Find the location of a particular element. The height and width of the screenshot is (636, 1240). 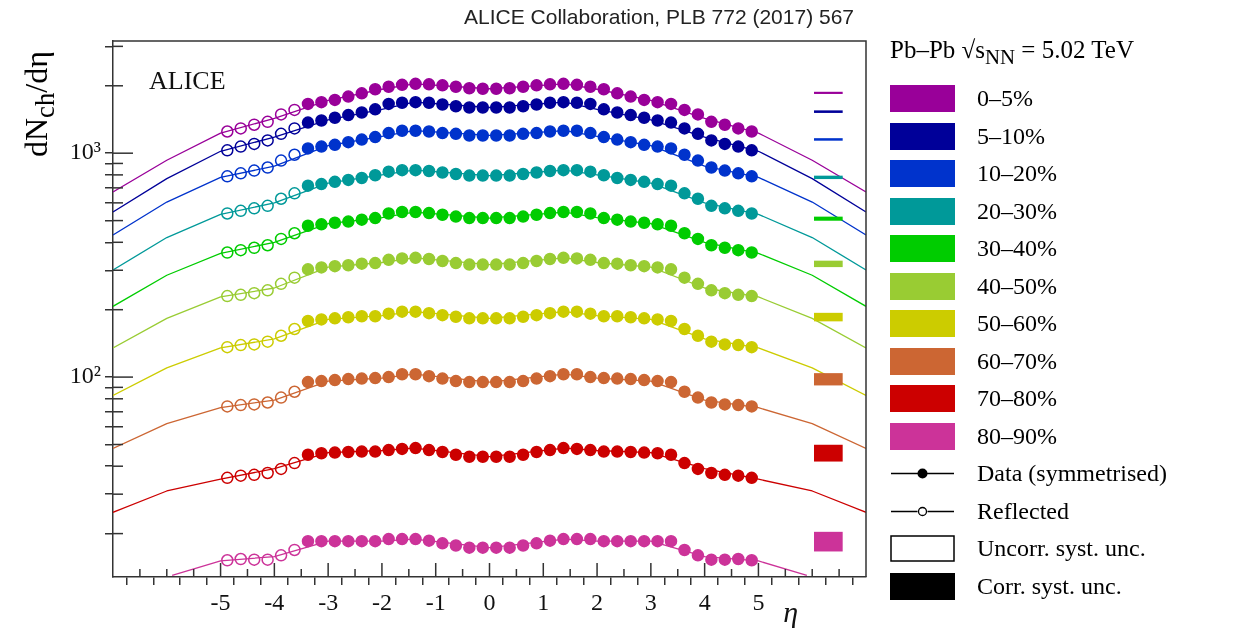

legend-label: 60–70% is located at coordinates (1017, 361).